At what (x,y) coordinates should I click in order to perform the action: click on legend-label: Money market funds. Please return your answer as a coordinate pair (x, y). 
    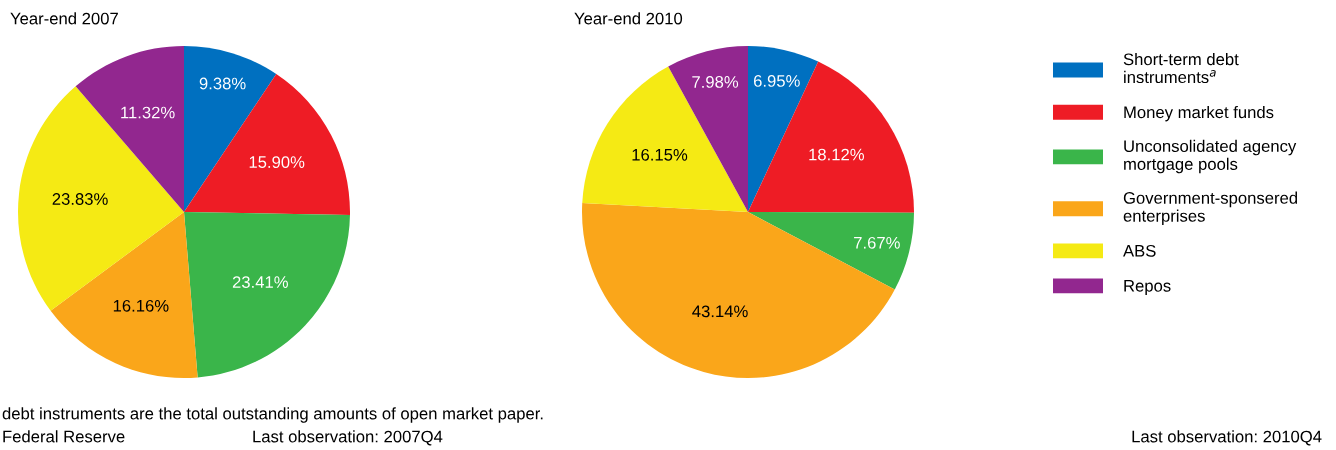
    Looking at the image, I should click on (1199, 113).